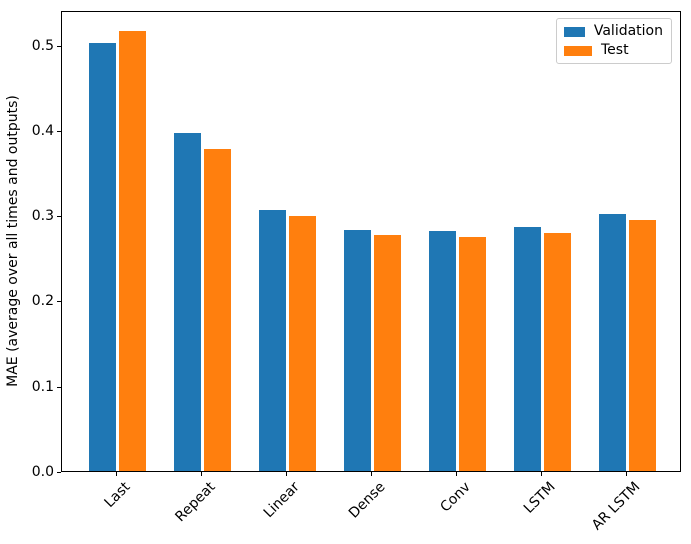 This screenshot has height=544, width=691. What do you see at coordinates (557, 352) in the screenshot?
I see `bar-lstm-test` at bounding box center [557, 352].